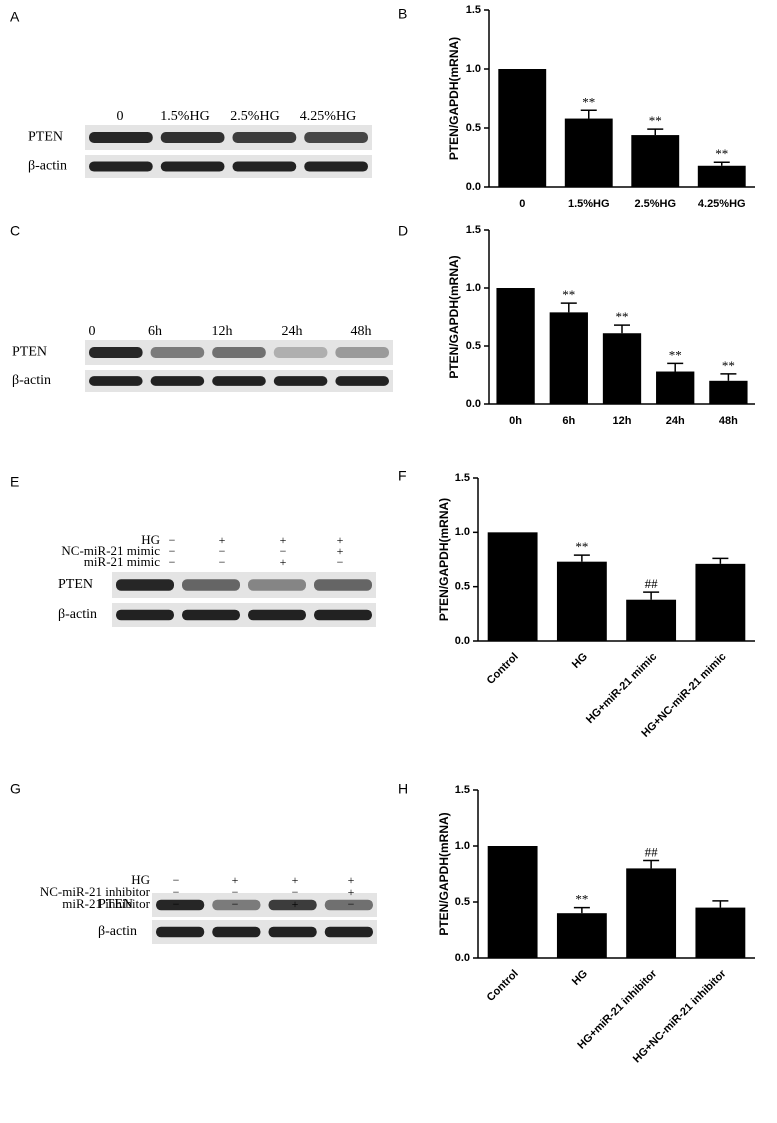 This screenshot has width=777, height=1123. What do you see at coordinates (568, 421) in the screenshot?
I see `x-tick-label: 6h` at bounding box center [568, 421].